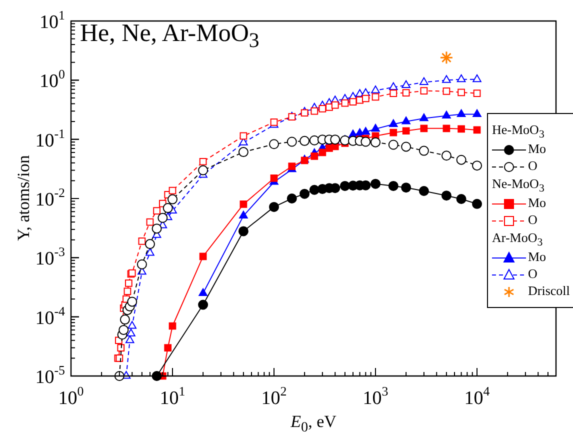 The width and height of the screenshot is (573, 440). Describe the element at coordinates (549, 290) in the screenshot. I see `legend-label: Driscoll` at that location.